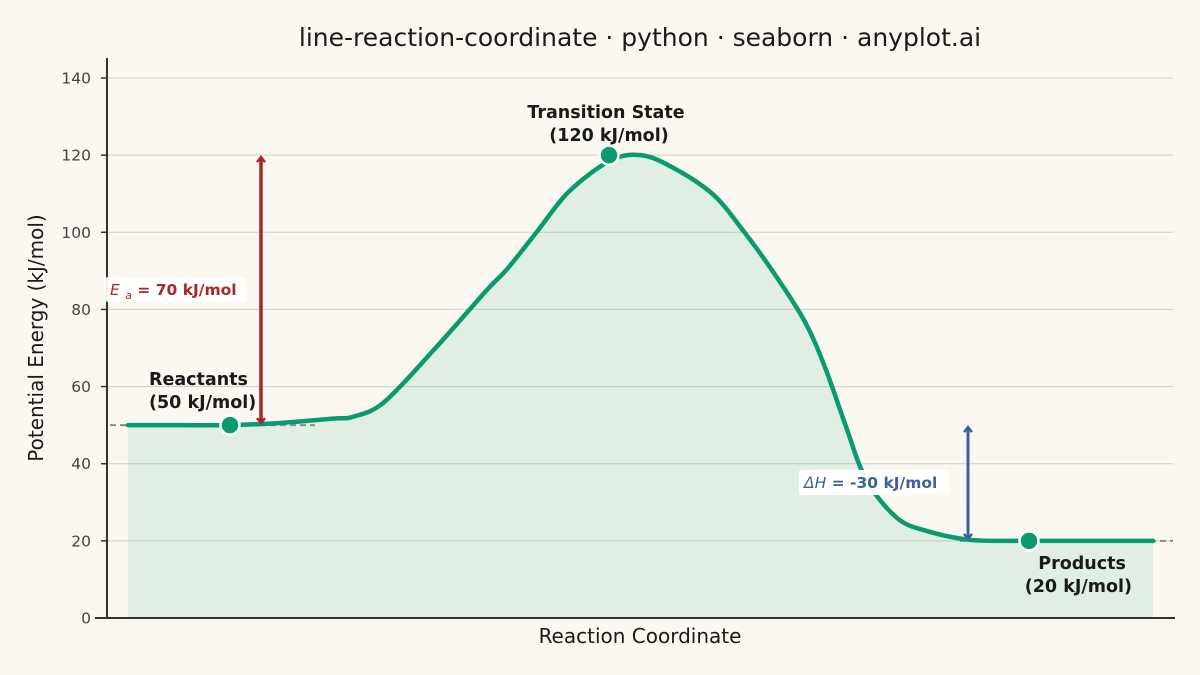  I want to click on transition-state-label-name: Transition State, so click(605, 113).